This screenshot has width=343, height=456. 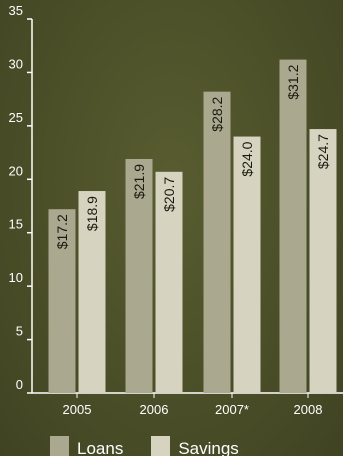 What do you see at coordinates (154, 409) in the screenshot?
I see `x-tick-label-1: 2006` at bounding box center [154, 409].